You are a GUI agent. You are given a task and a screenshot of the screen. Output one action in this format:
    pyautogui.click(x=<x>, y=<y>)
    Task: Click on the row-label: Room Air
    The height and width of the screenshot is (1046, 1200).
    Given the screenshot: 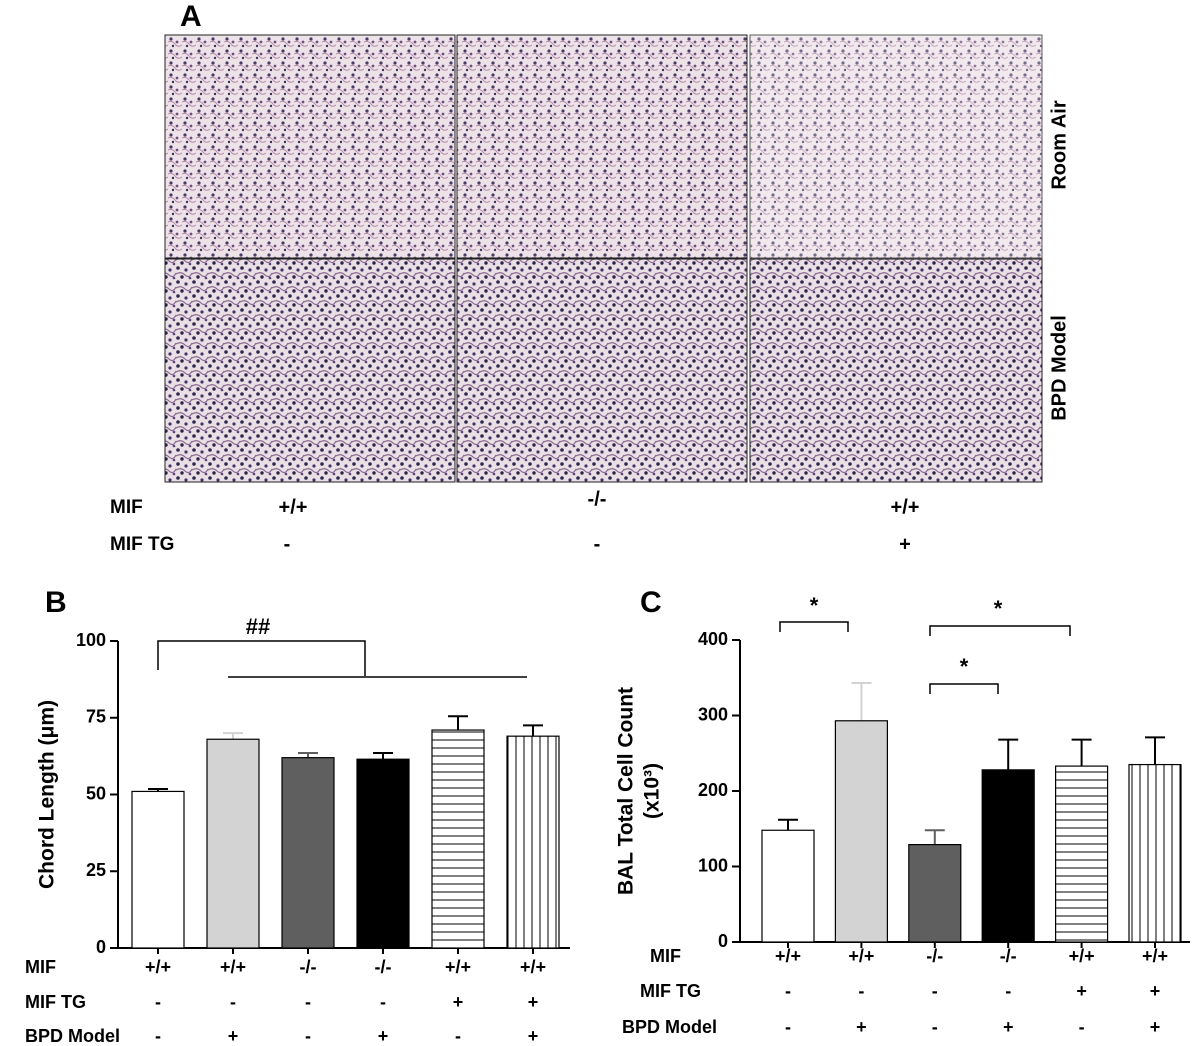 What is the action you would take?
    pyautogui.click(x=1059, y=144)
    